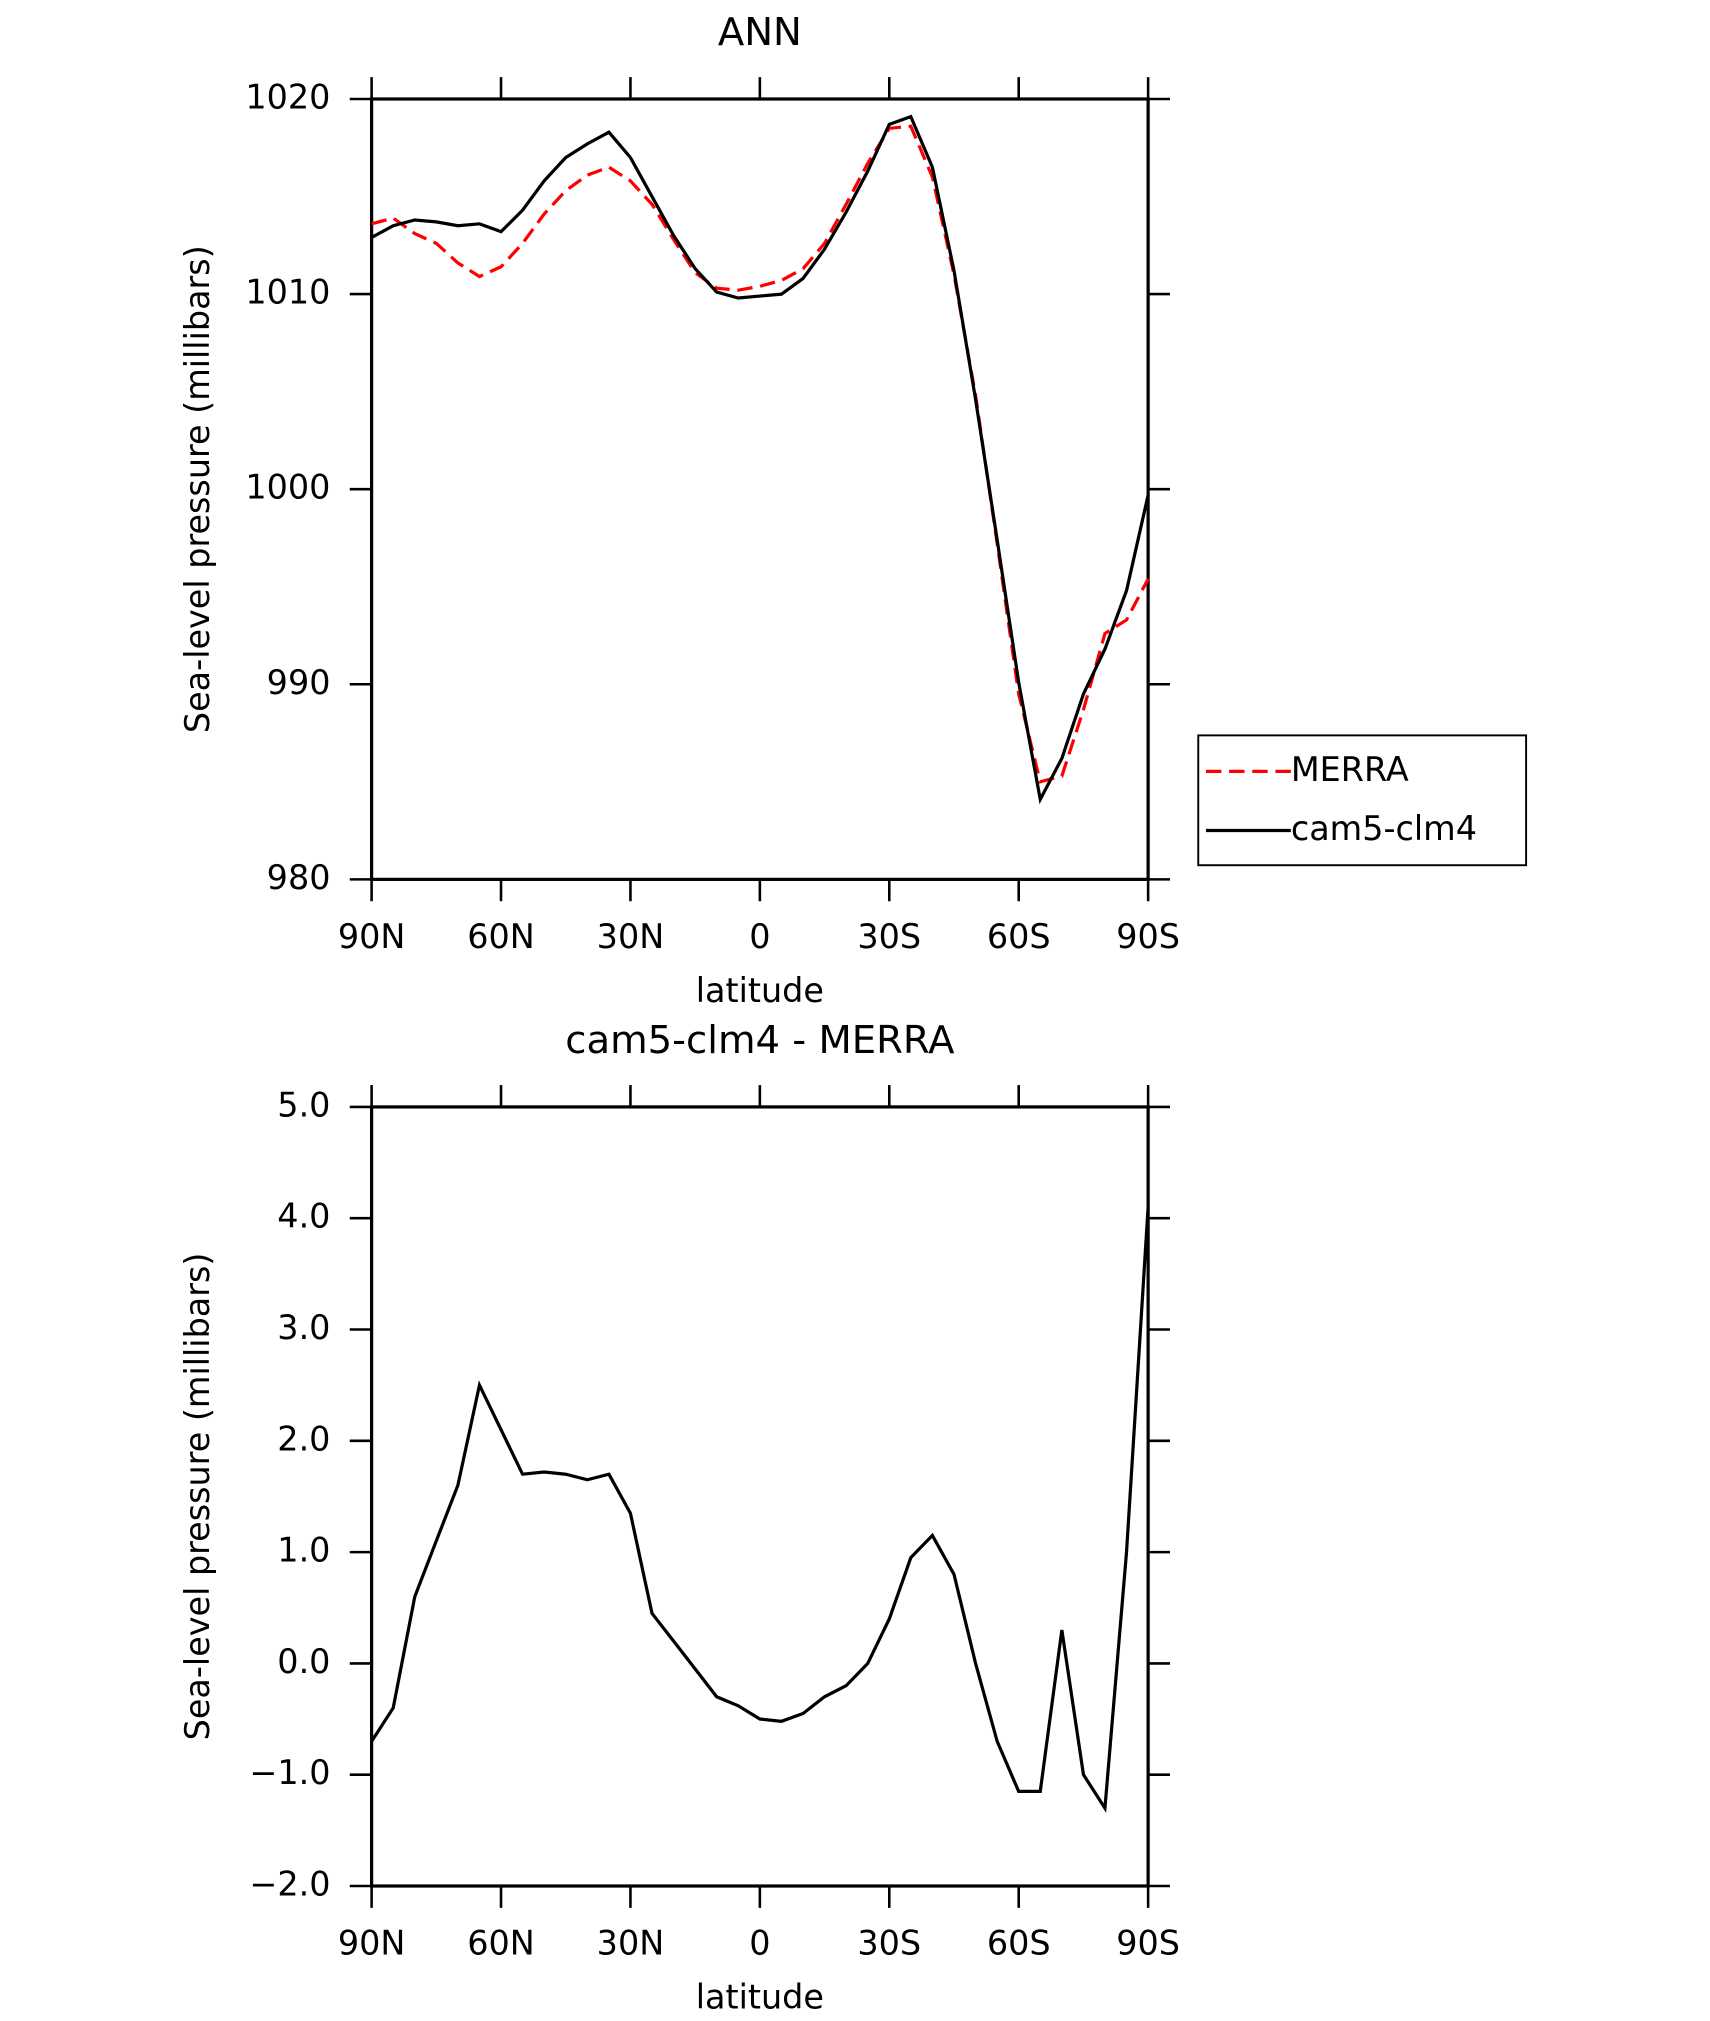 The width and height of the screenshot is (1710, 2021). I want to click on y-tick-label: 1000, so click(287, 487).